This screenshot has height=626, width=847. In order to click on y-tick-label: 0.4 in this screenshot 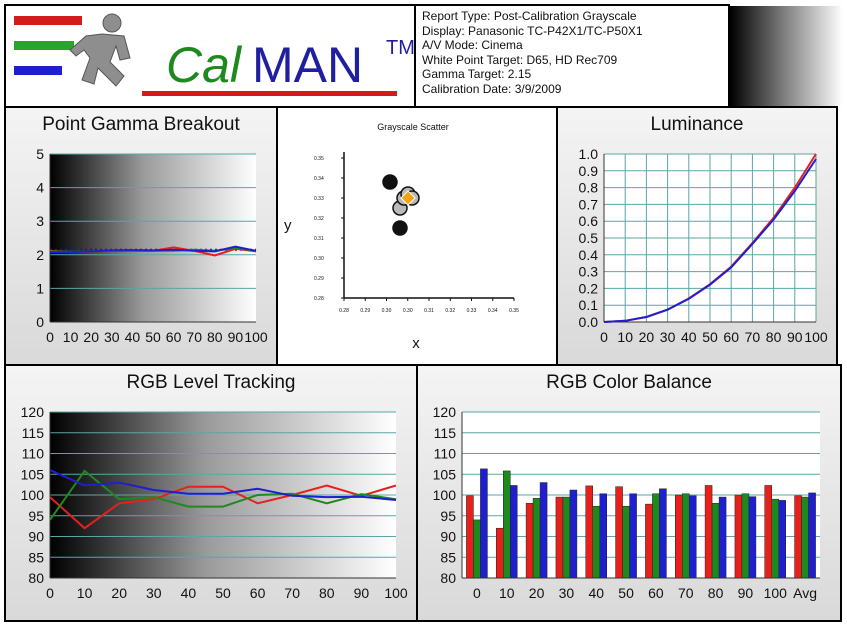, I will do `click(589, 255)`.